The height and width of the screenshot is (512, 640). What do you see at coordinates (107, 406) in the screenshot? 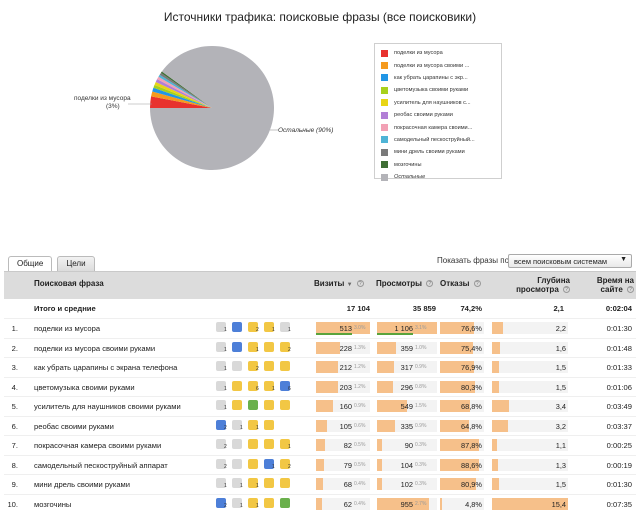
I see `row-phrase: усилитель для наушников своими руками` at bounding box center [107, 406].